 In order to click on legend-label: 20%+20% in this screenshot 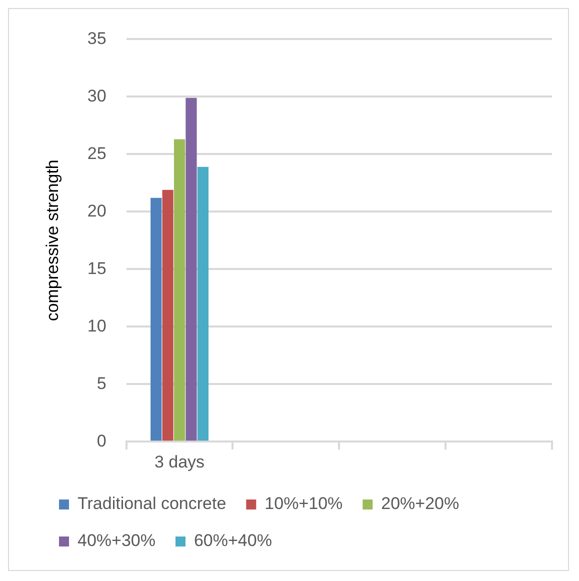, I will do `click(420, 504)`.